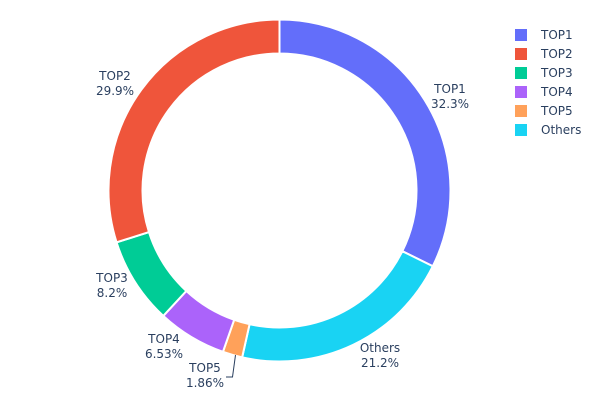 Image resolution: width=600 pixels, height=404 pixels. Describe the element at coordinates (450, 104) in the screenshot. I see `slice-percent-top1: 32.3%` at that location.